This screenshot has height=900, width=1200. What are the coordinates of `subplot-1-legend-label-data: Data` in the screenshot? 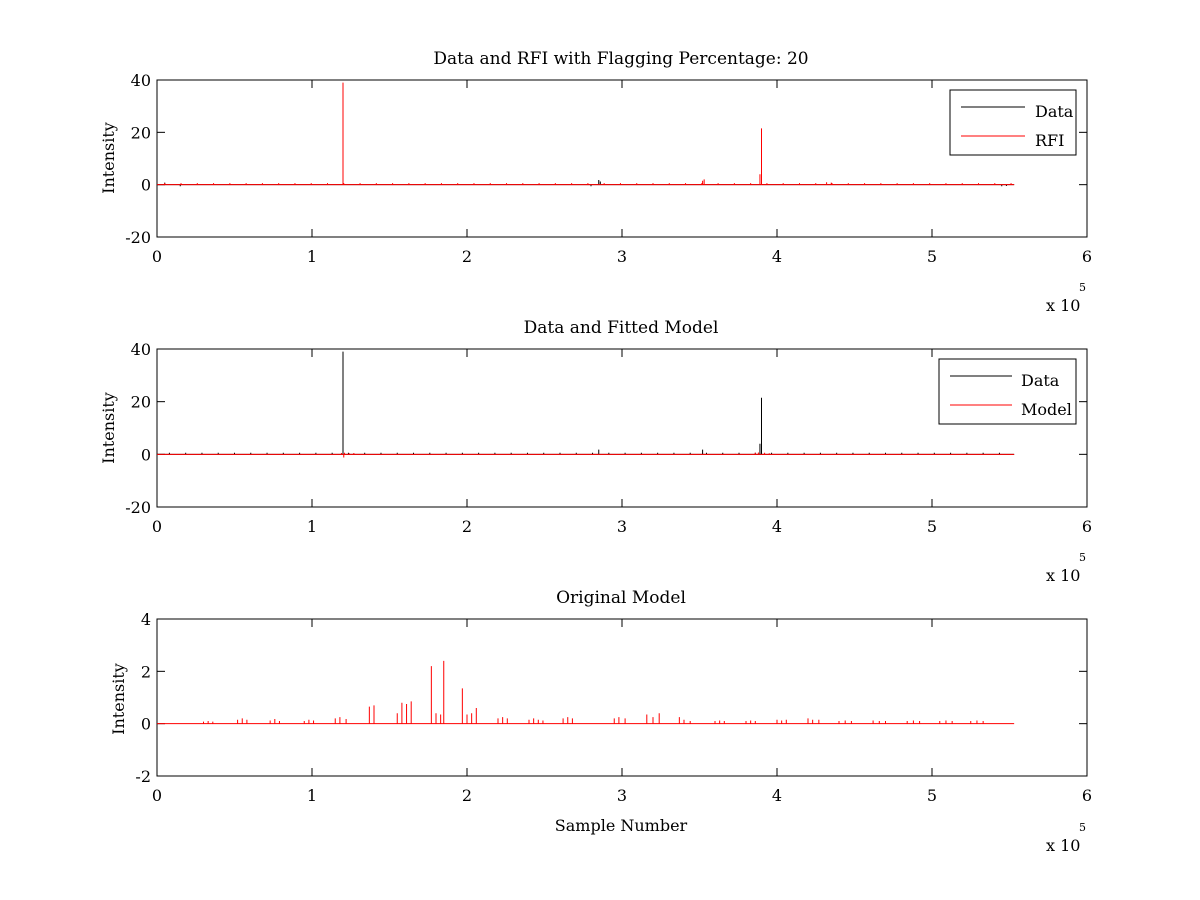 It's located at (1054, 111).